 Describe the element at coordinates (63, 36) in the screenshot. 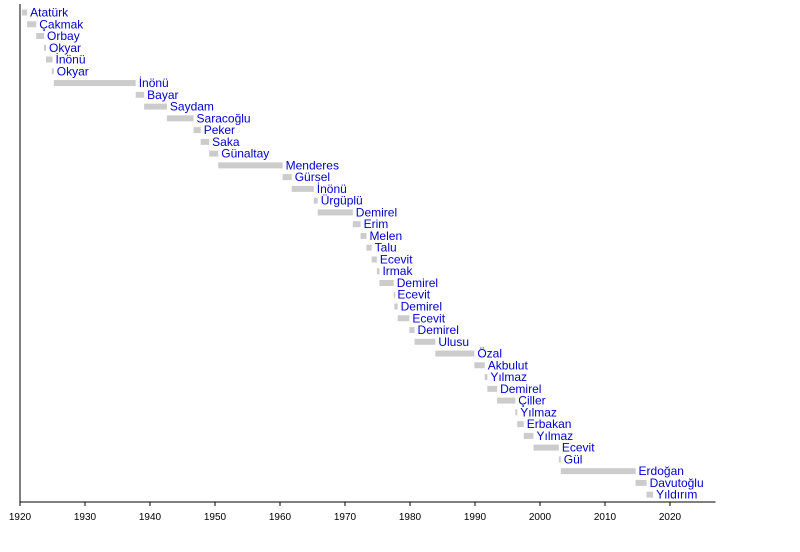

I see `term-name-label: Orbay` at that location.